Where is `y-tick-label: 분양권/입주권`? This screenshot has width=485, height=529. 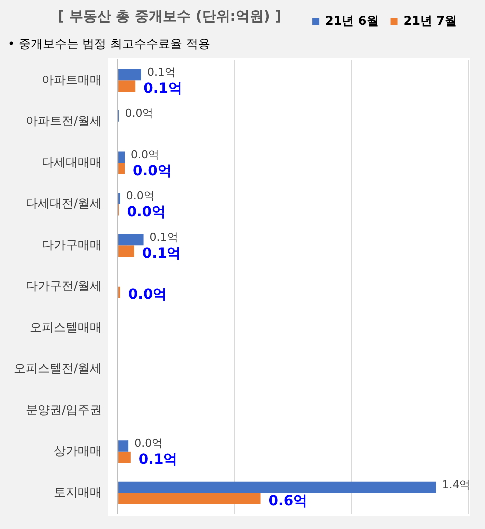
y-tick-label: 분양권/입주권 is located at coordinates (64, 409).